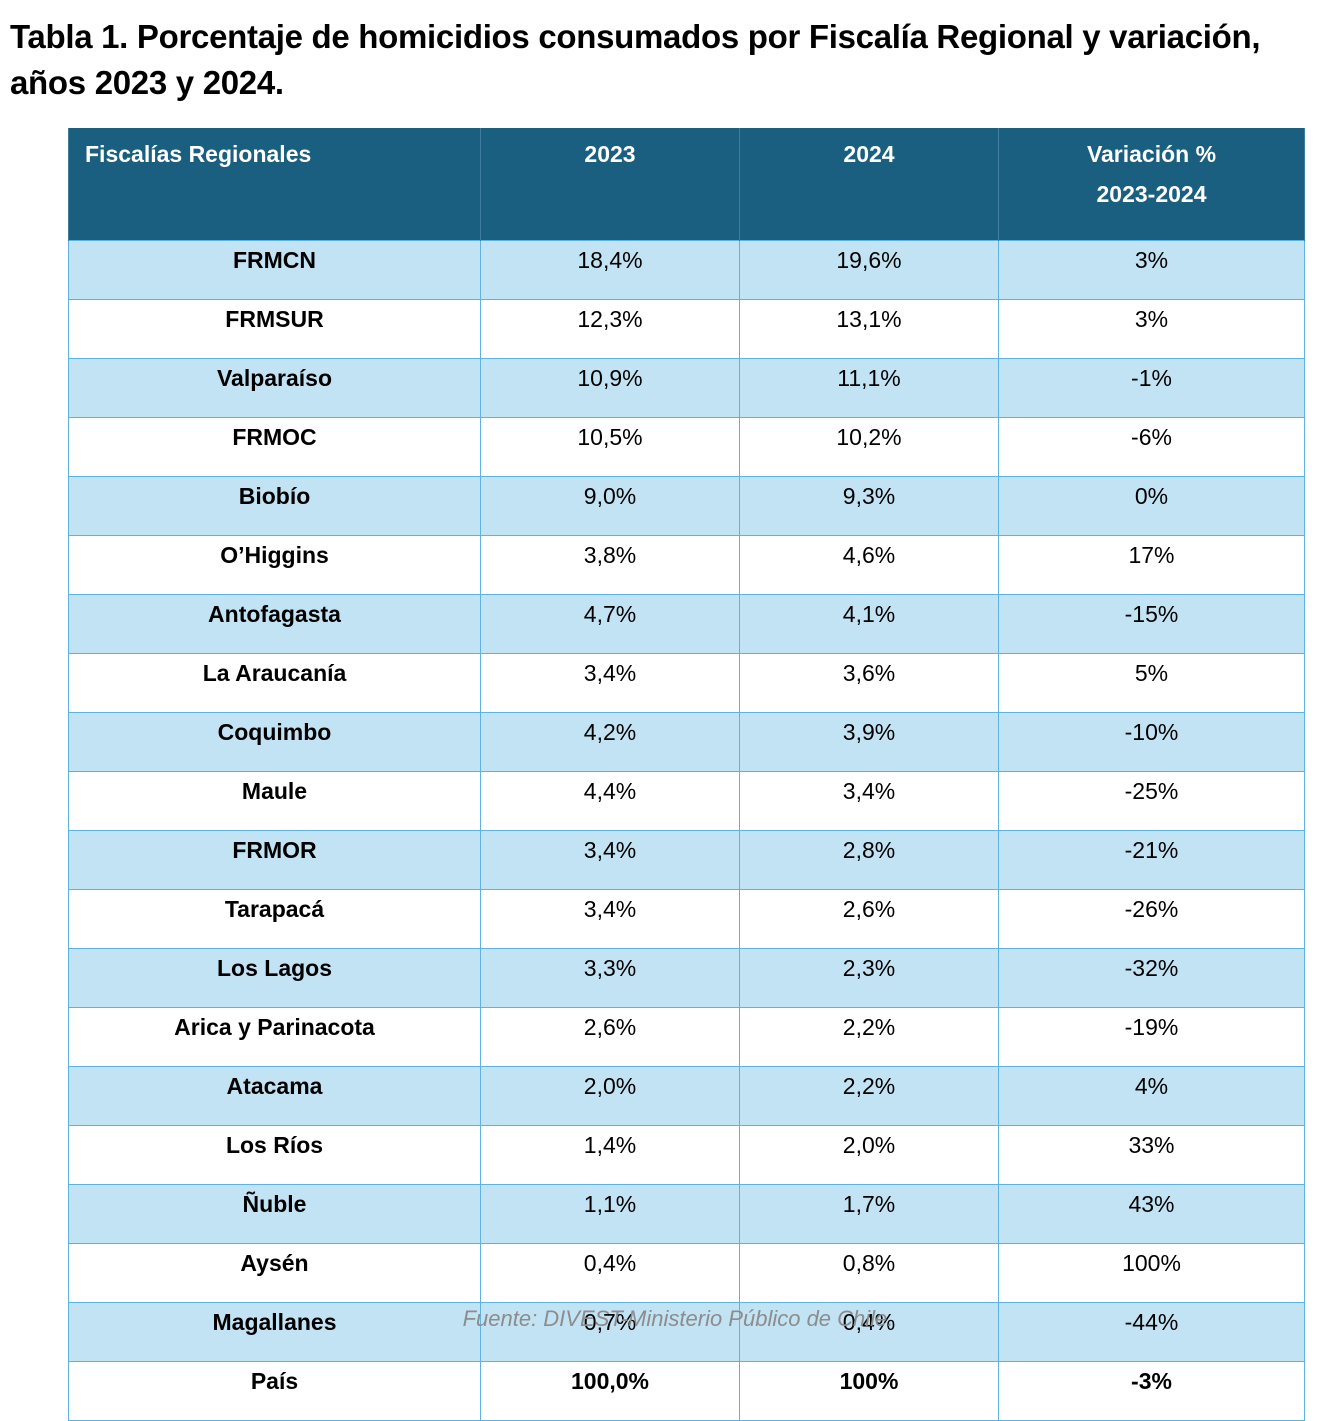 This screenshot has height=1421, width=1320. I want to click on cell-2024: 10,2%, so click(869, 447).